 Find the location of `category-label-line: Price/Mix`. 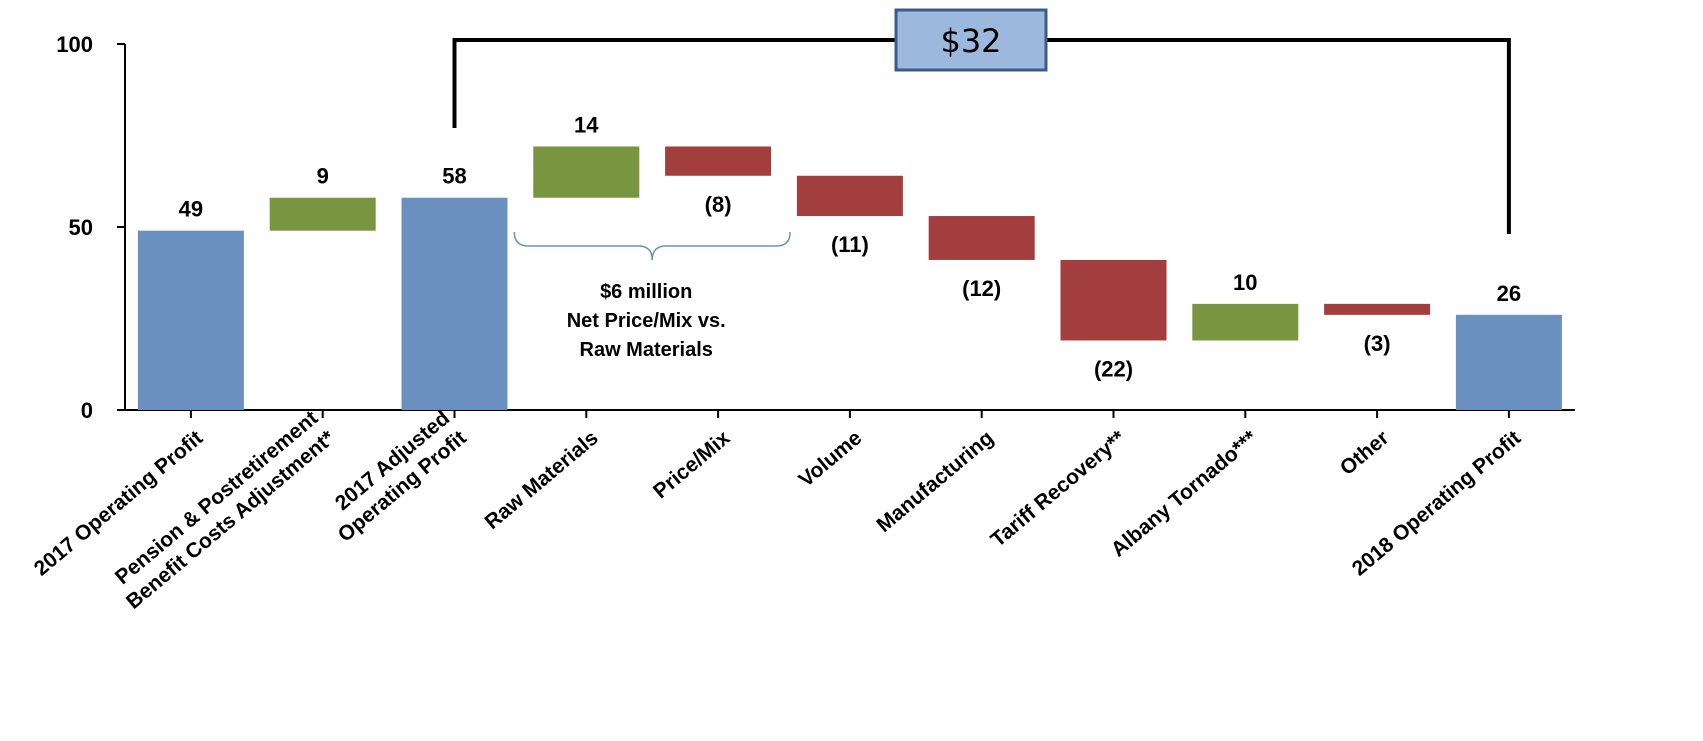

category-label-line: Price/Mix is located at coordinates (692, 464).